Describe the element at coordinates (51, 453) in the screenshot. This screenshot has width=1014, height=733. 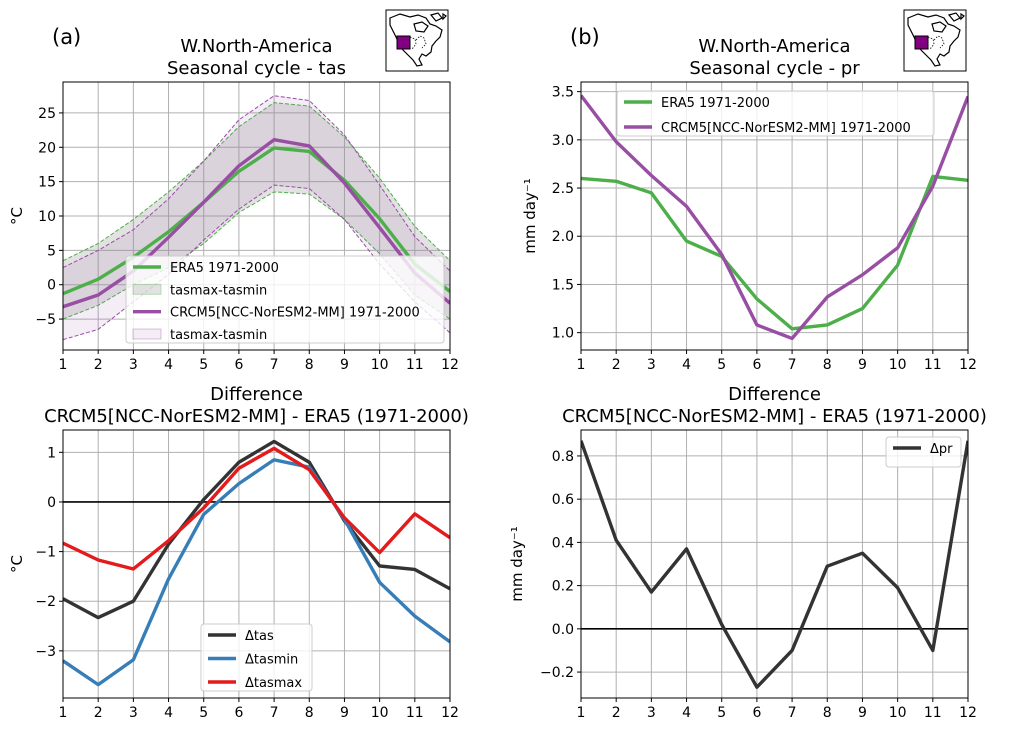
I see `y-tick-label: 1` at that location.